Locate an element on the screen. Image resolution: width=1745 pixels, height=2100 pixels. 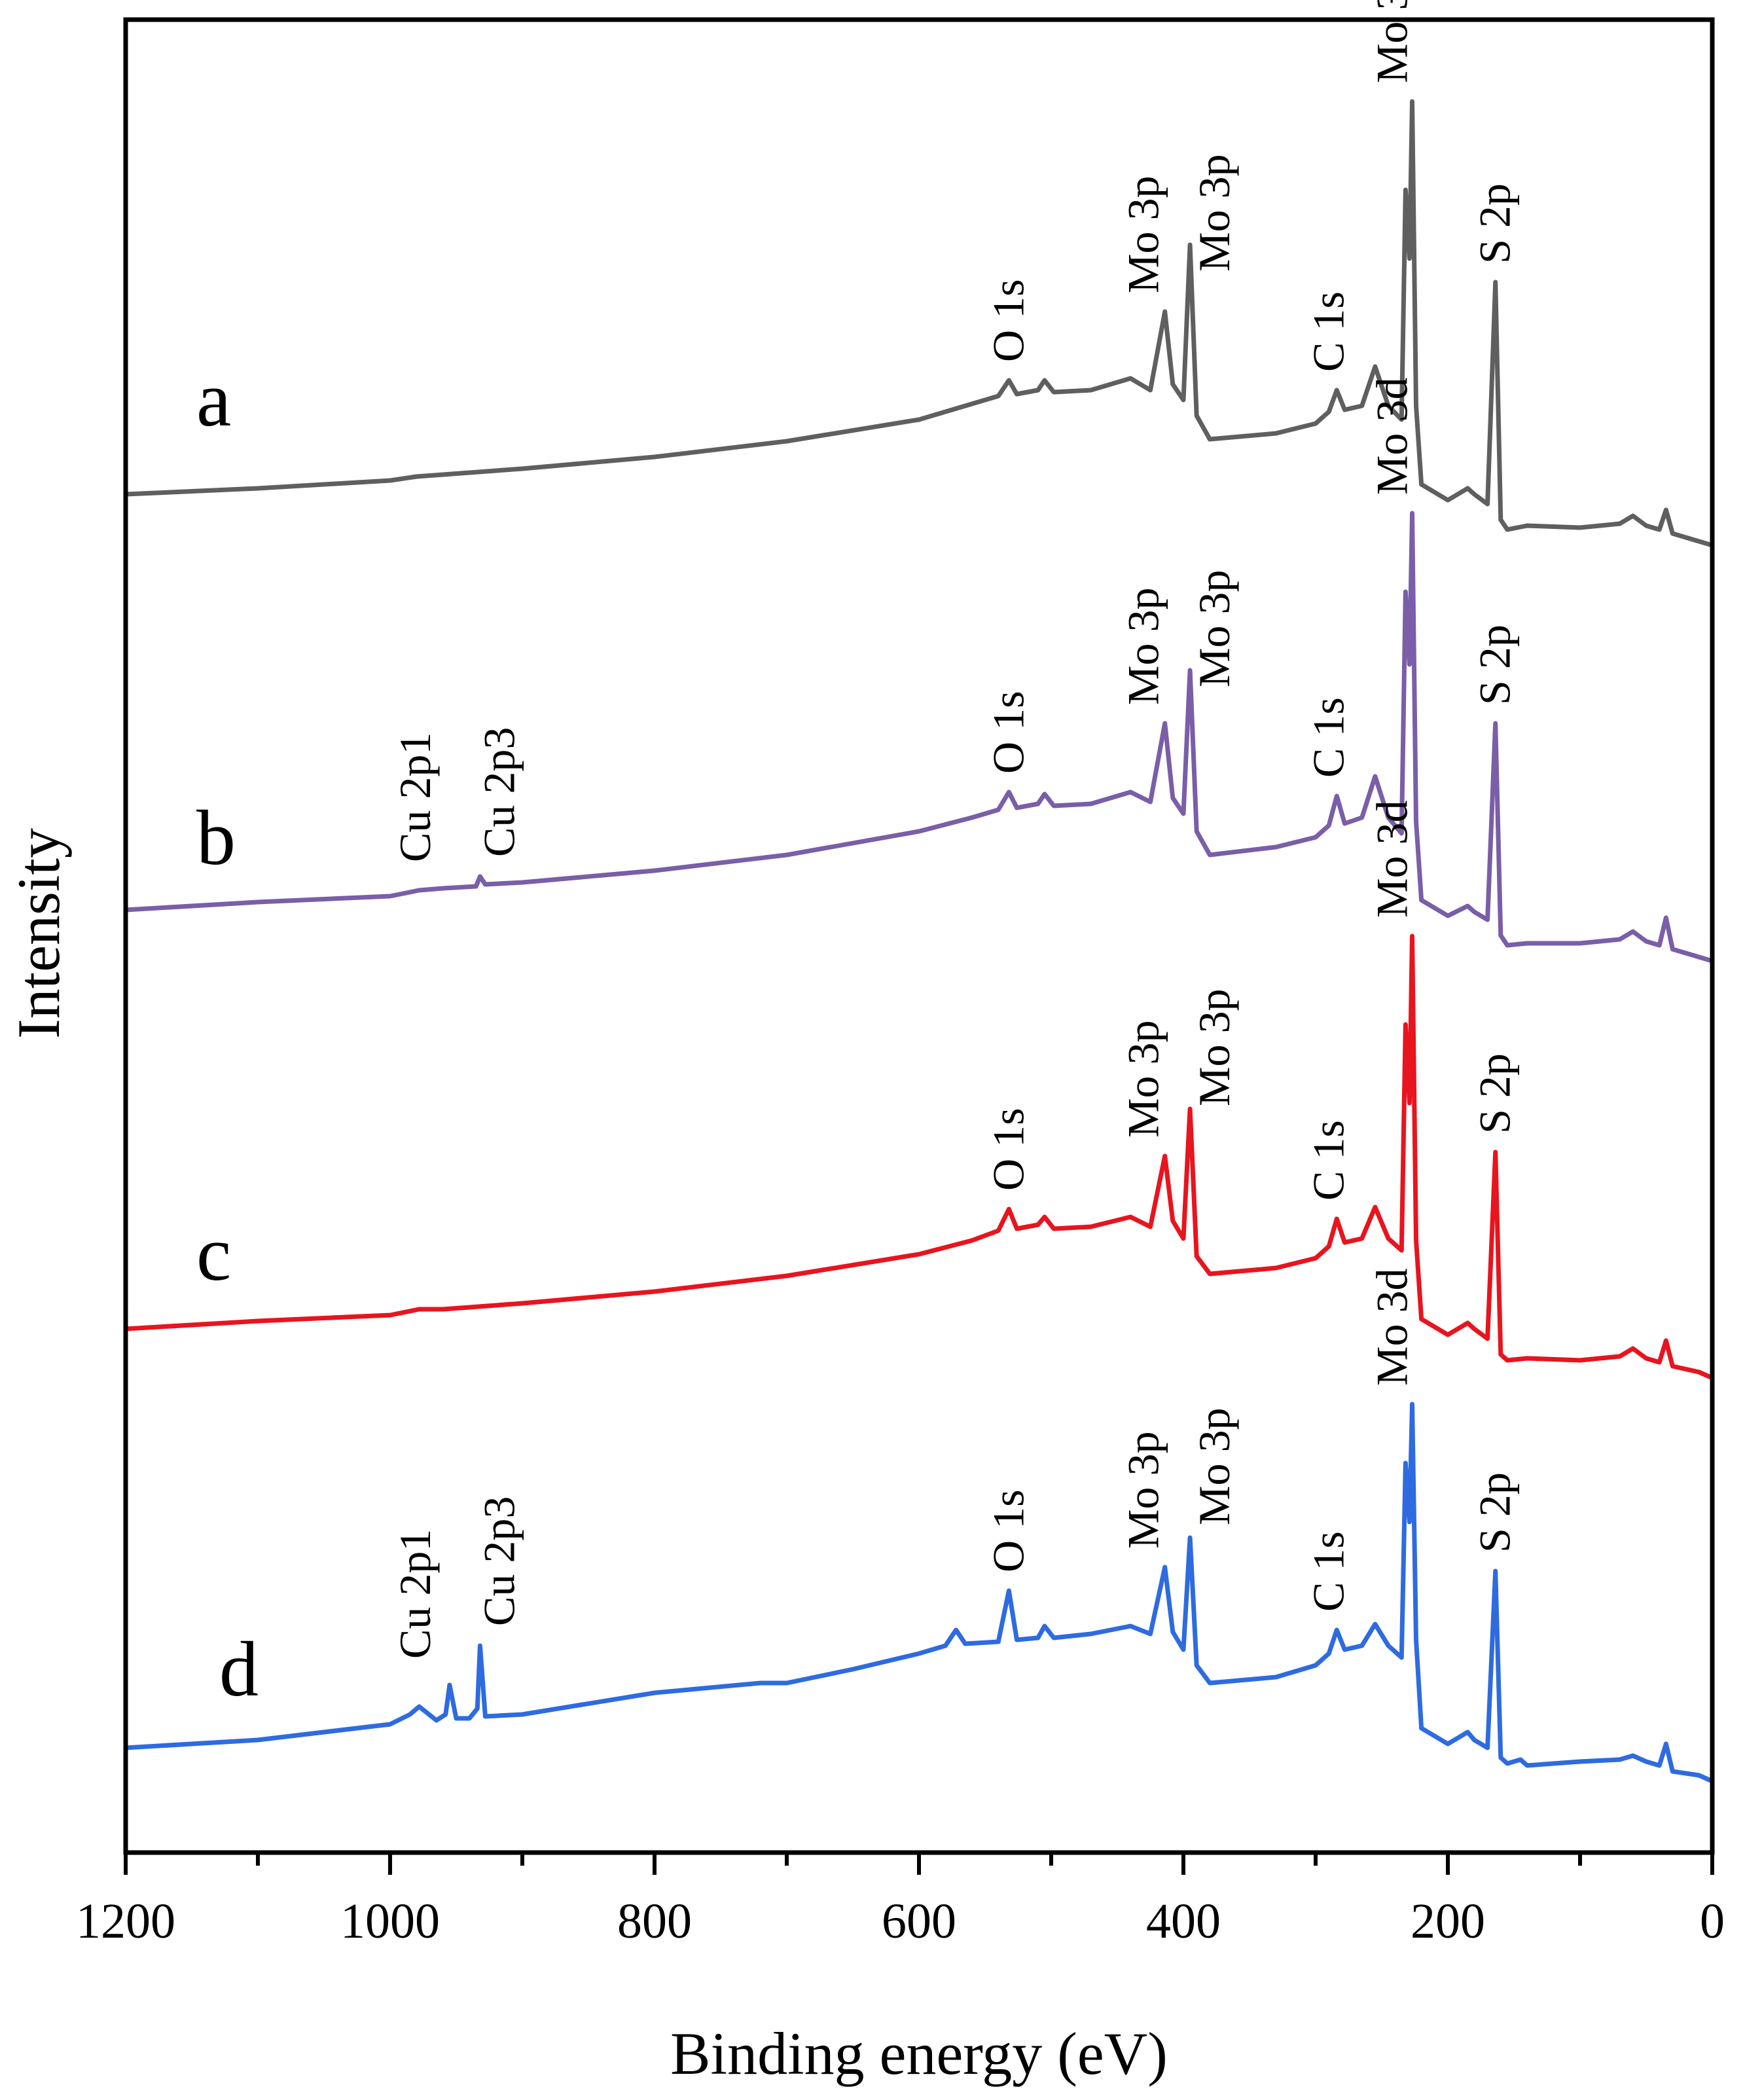
peak-label-b: S 2p is located at coordinates (1495, 665).